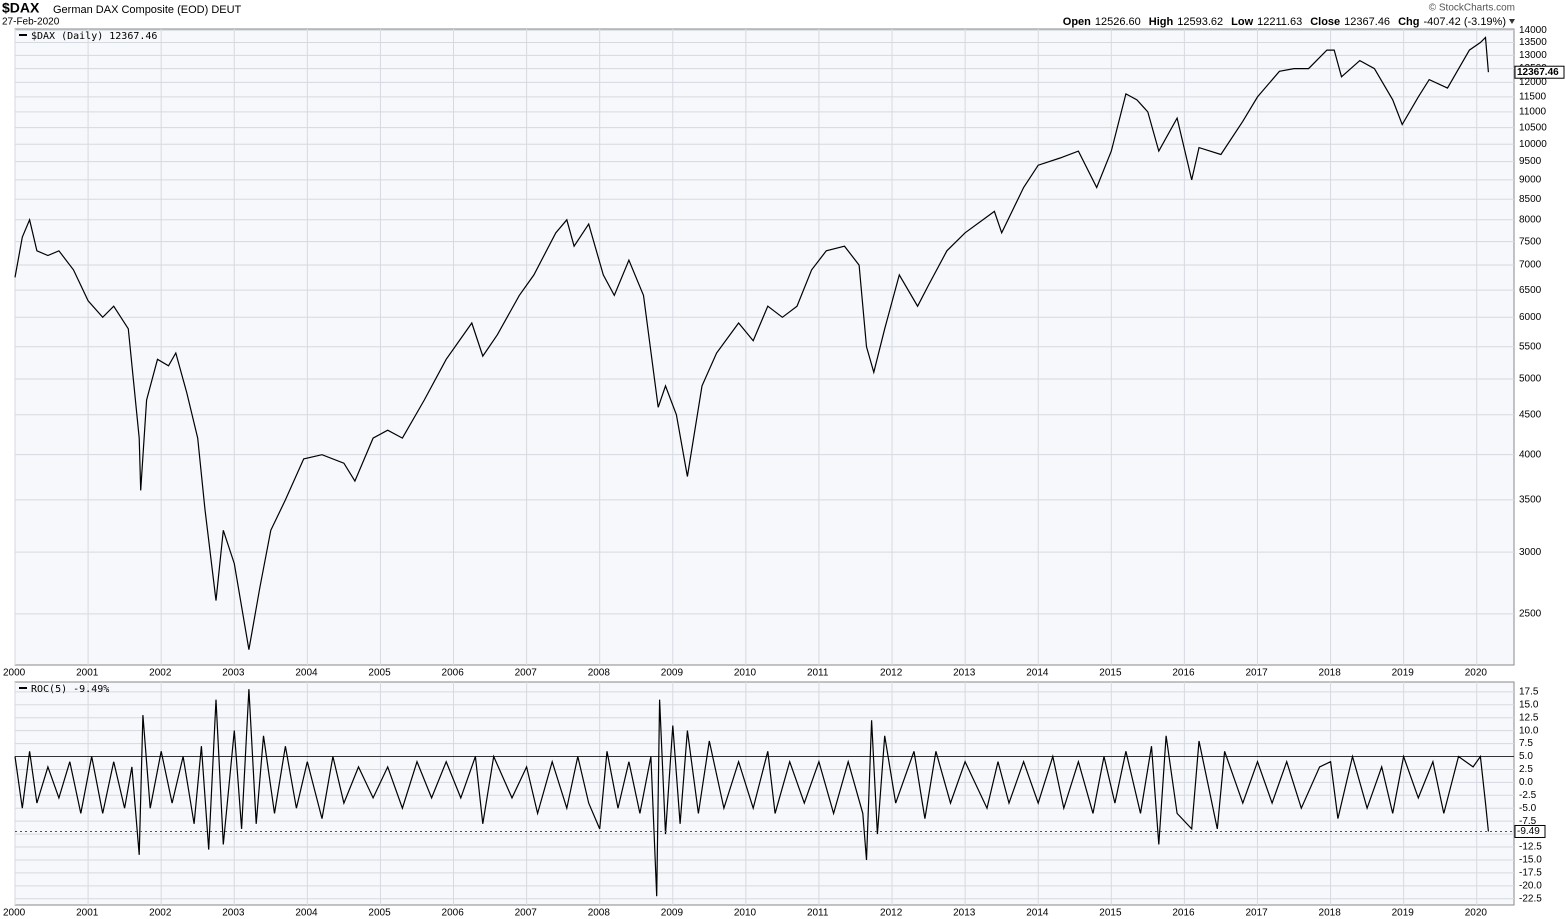 This screenshot has width=1565, height=919. I want to click on legend-swatch, so click(23, 688).